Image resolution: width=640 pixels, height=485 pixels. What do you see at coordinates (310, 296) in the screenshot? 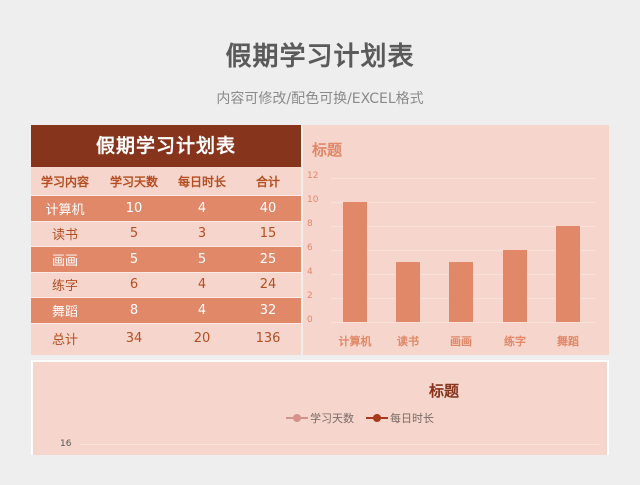
I see `y-tick: 2` at bounding box center [310, 296].